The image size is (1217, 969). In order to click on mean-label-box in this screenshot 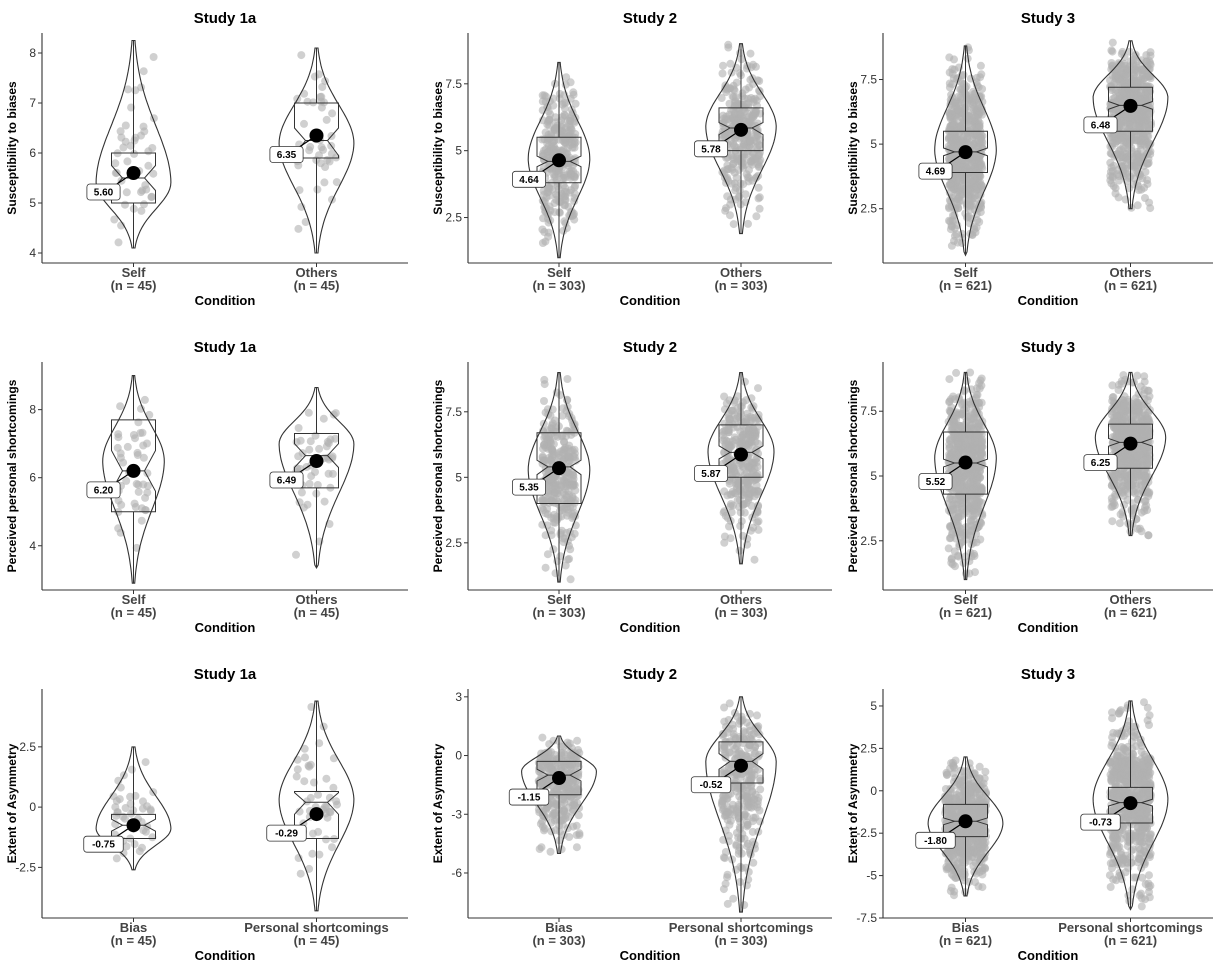, I will do `click(711, 473)`.